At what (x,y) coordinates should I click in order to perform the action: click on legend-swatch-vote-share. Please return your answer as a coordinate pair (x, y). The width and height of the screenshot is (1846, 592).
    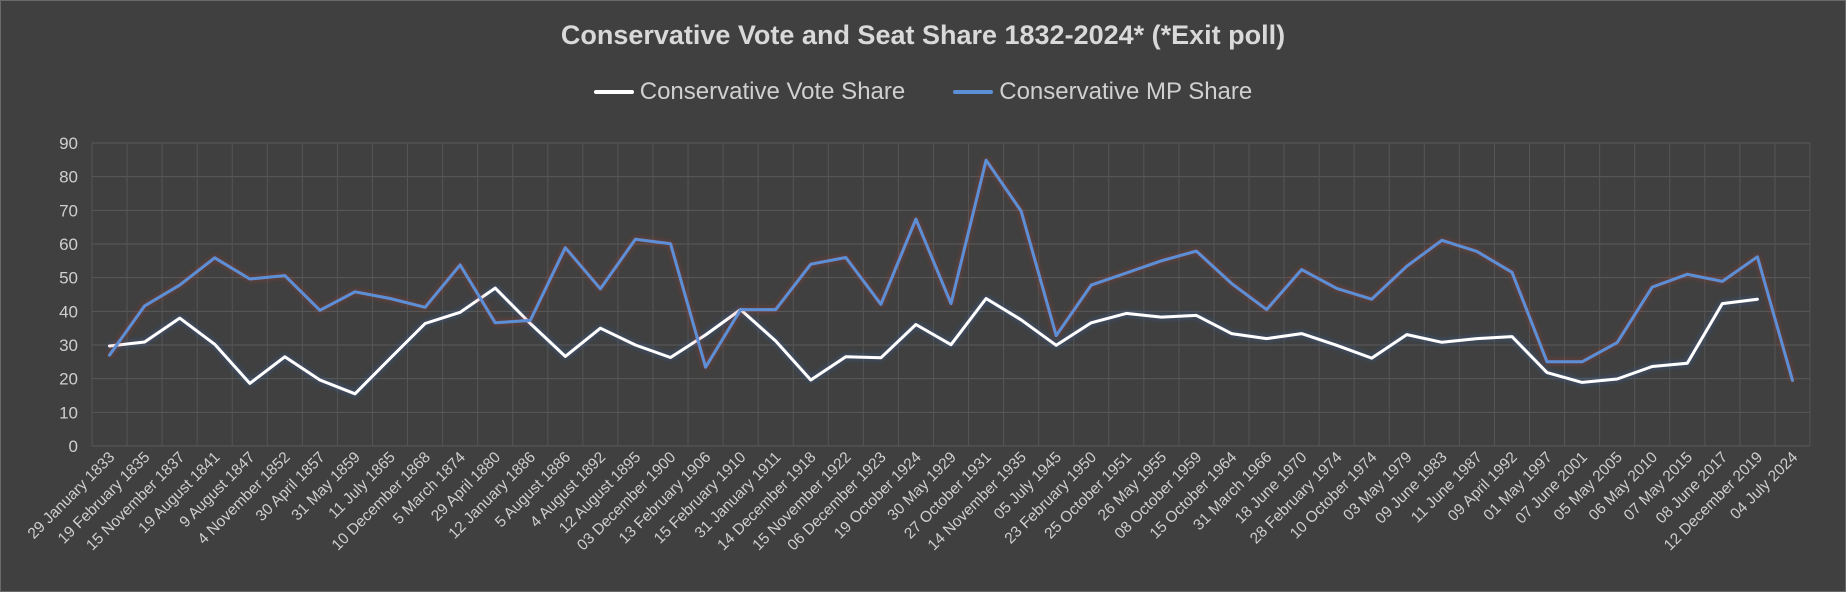
    Looking at the image, I should click on (613, 92).